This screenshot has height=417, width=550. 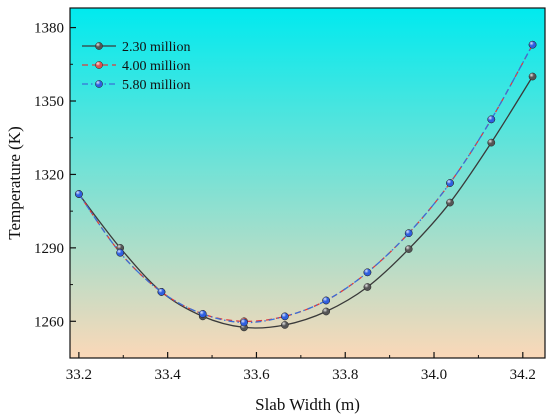 What do you see at coordinates (168, 375) in the screenshot?
I see `x-tick-label: 33.4` at bounding box center [168, 375].